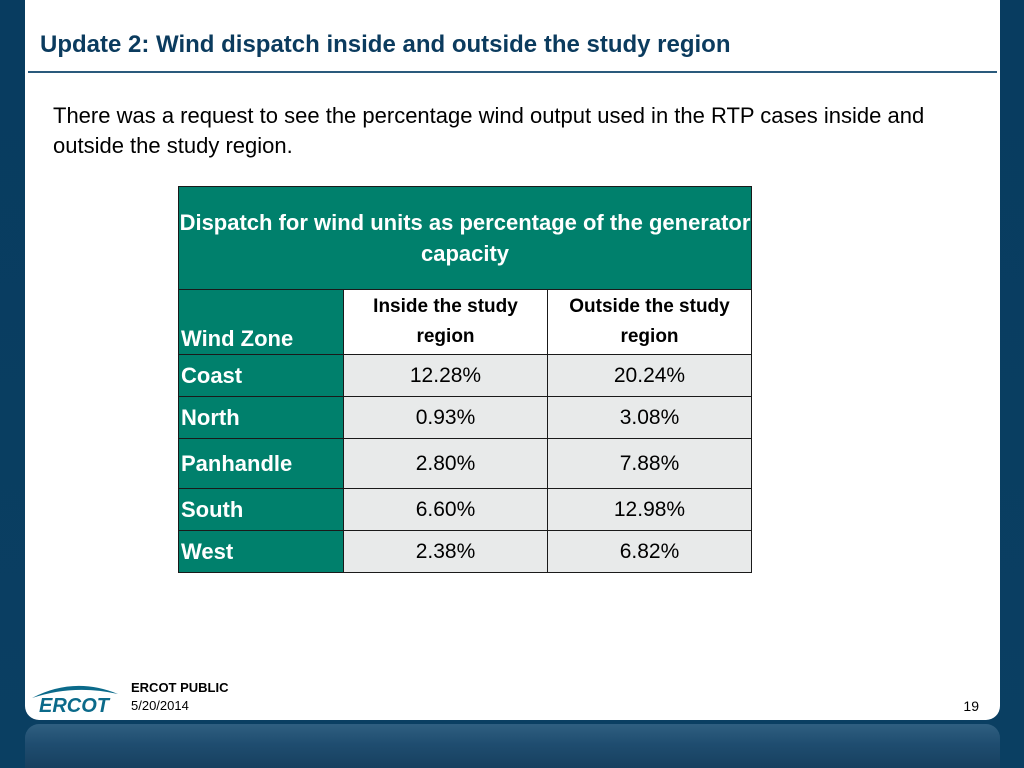  I want to click on table-row: South 6.60% 12.98%, so click(465, 509).